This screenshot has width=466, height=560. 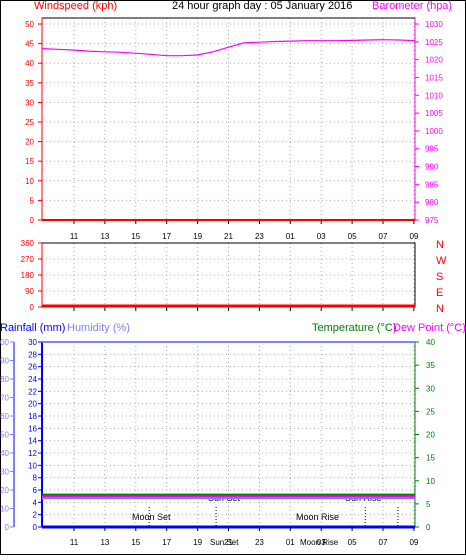 What do you see at coordinates (434, 113) in the screenshot?
I see `baro-ytick-label: 1005` at bounding box center [434, 113].